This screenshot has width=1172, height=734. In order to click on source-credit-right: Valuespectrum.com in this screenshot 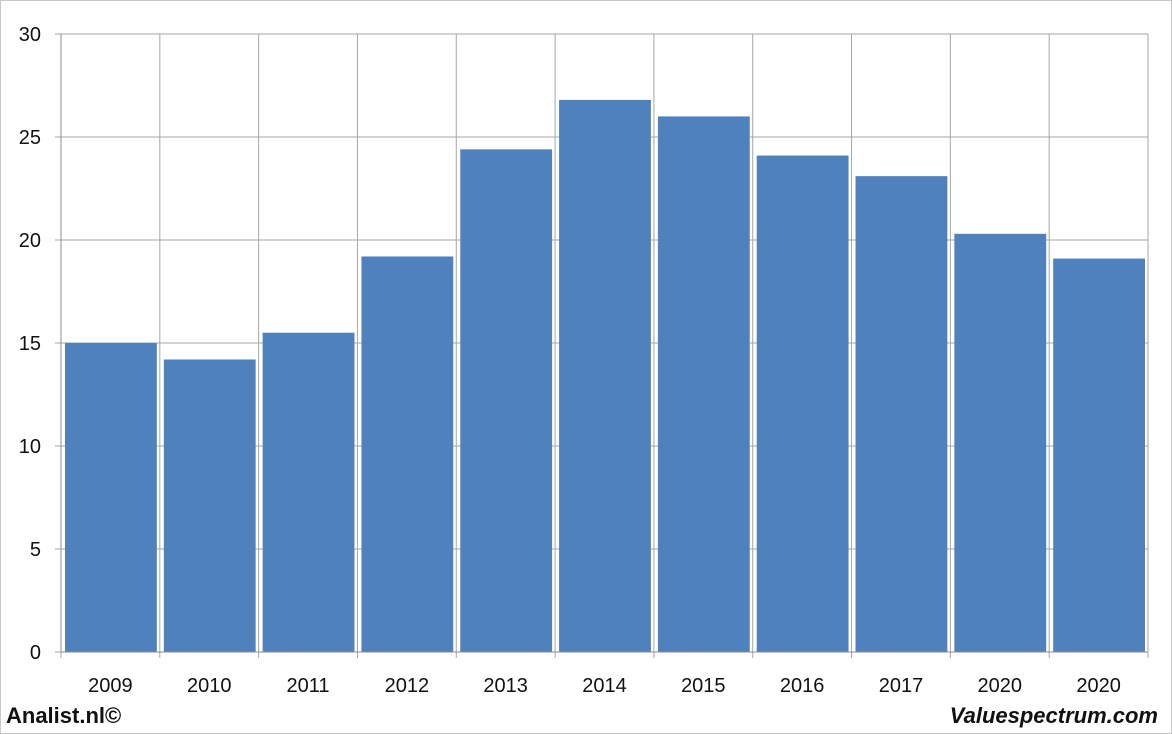, I will do `click(1053, 715)`.